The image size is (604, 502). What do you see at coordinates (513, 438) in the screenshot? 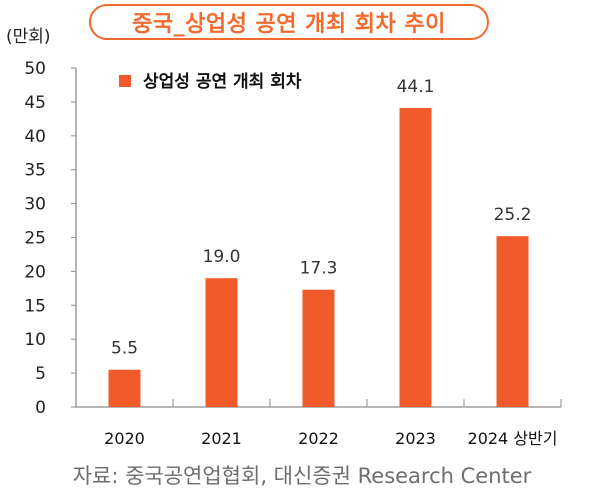
I see `x-tick-label: 2024 상반기` at bounding box center [513, 438].